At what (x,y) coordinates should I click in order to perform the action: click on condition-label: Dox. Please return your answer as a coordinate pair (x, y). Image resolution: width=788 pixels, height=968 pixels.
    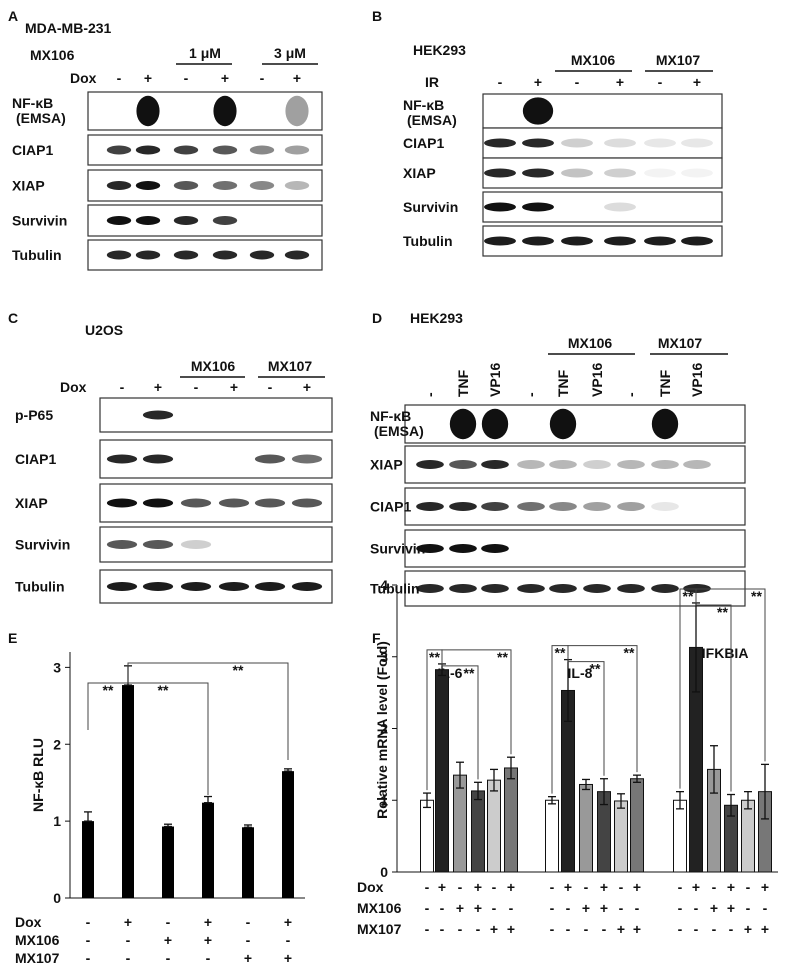
    Looking at the image, I should click on (28, 922).